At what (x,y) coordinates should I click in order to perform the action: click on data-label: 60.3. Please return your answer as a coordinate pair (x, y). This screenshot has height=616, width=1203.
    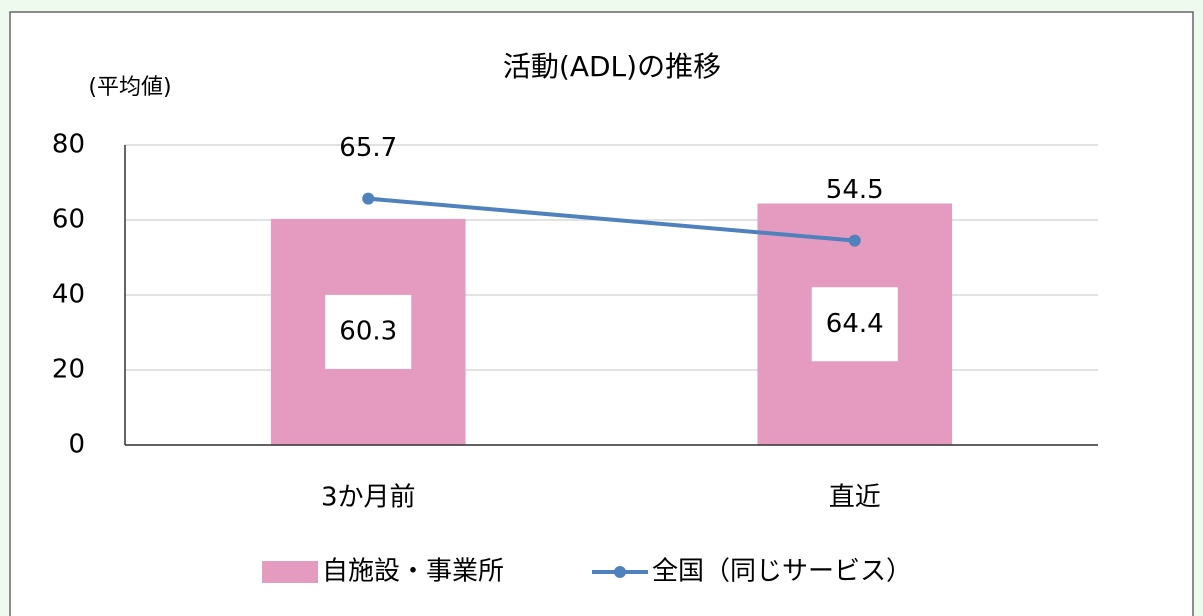
    Looking at the image, I should click on (368, 331).